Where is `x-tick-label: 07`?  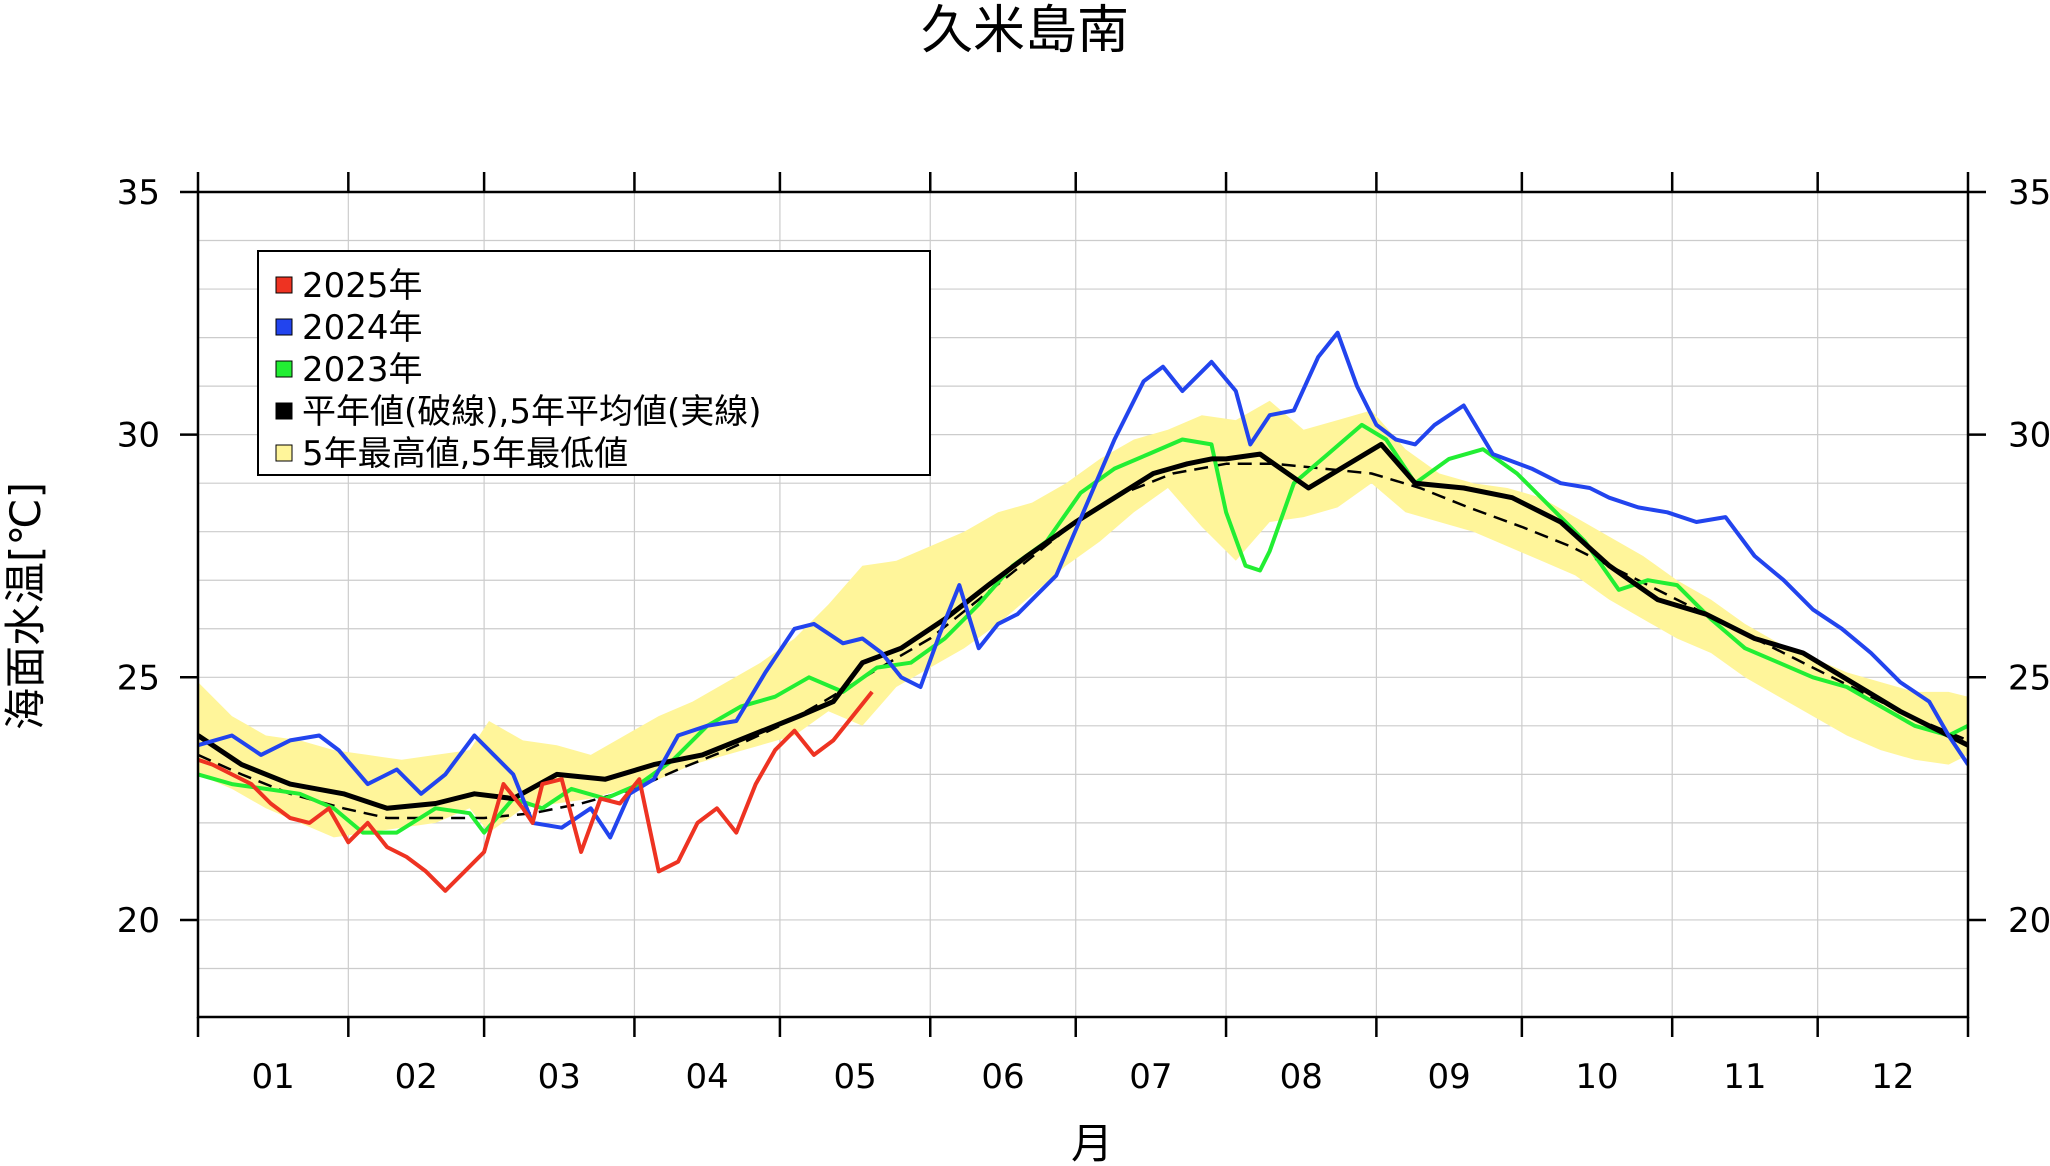
x-tick-label: 07 is located at coordinates (1150, 1077).